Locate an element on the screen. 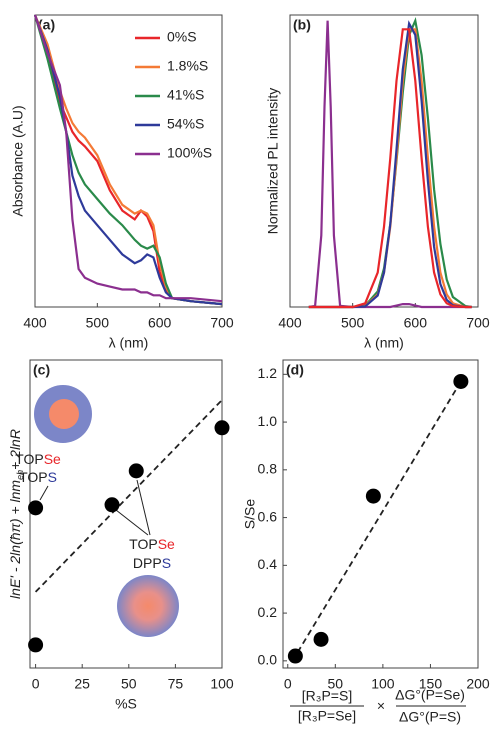  legend-label: 100%S is located at coordinates (189, 153).